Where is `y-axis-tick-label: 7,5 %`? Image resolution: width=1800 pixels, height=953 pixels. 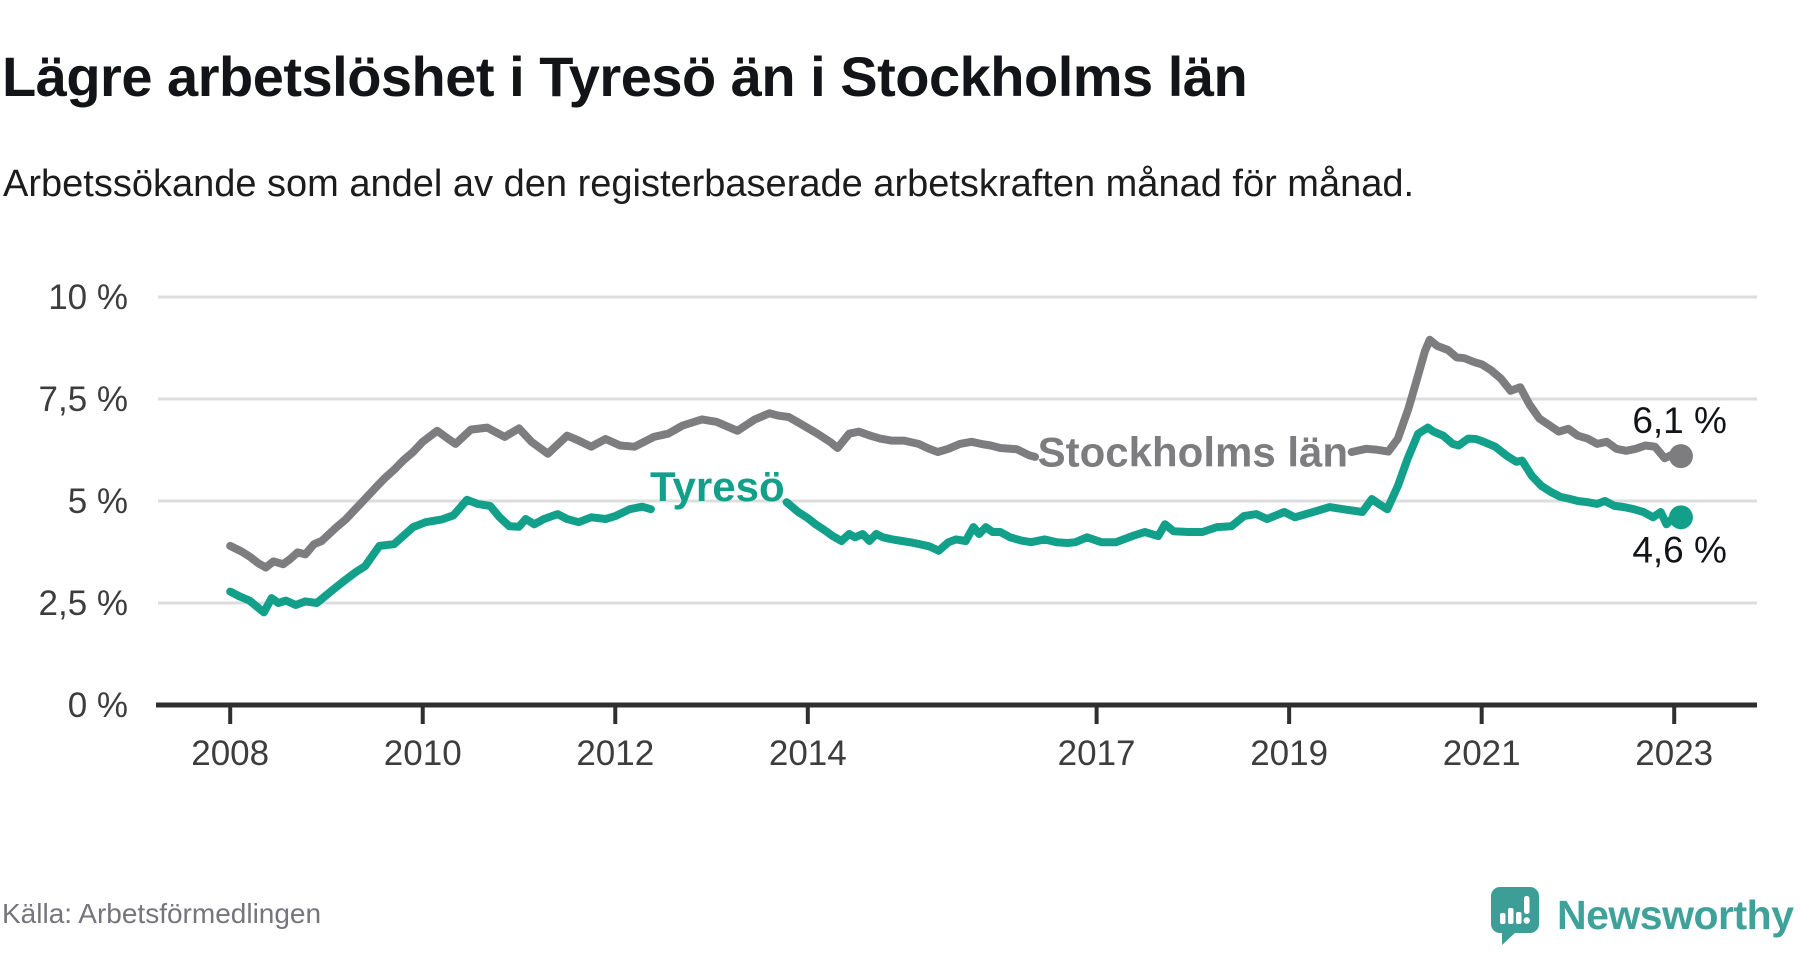 y-axis-tick-label: 7,5 % is located at coordinates (84, 399).